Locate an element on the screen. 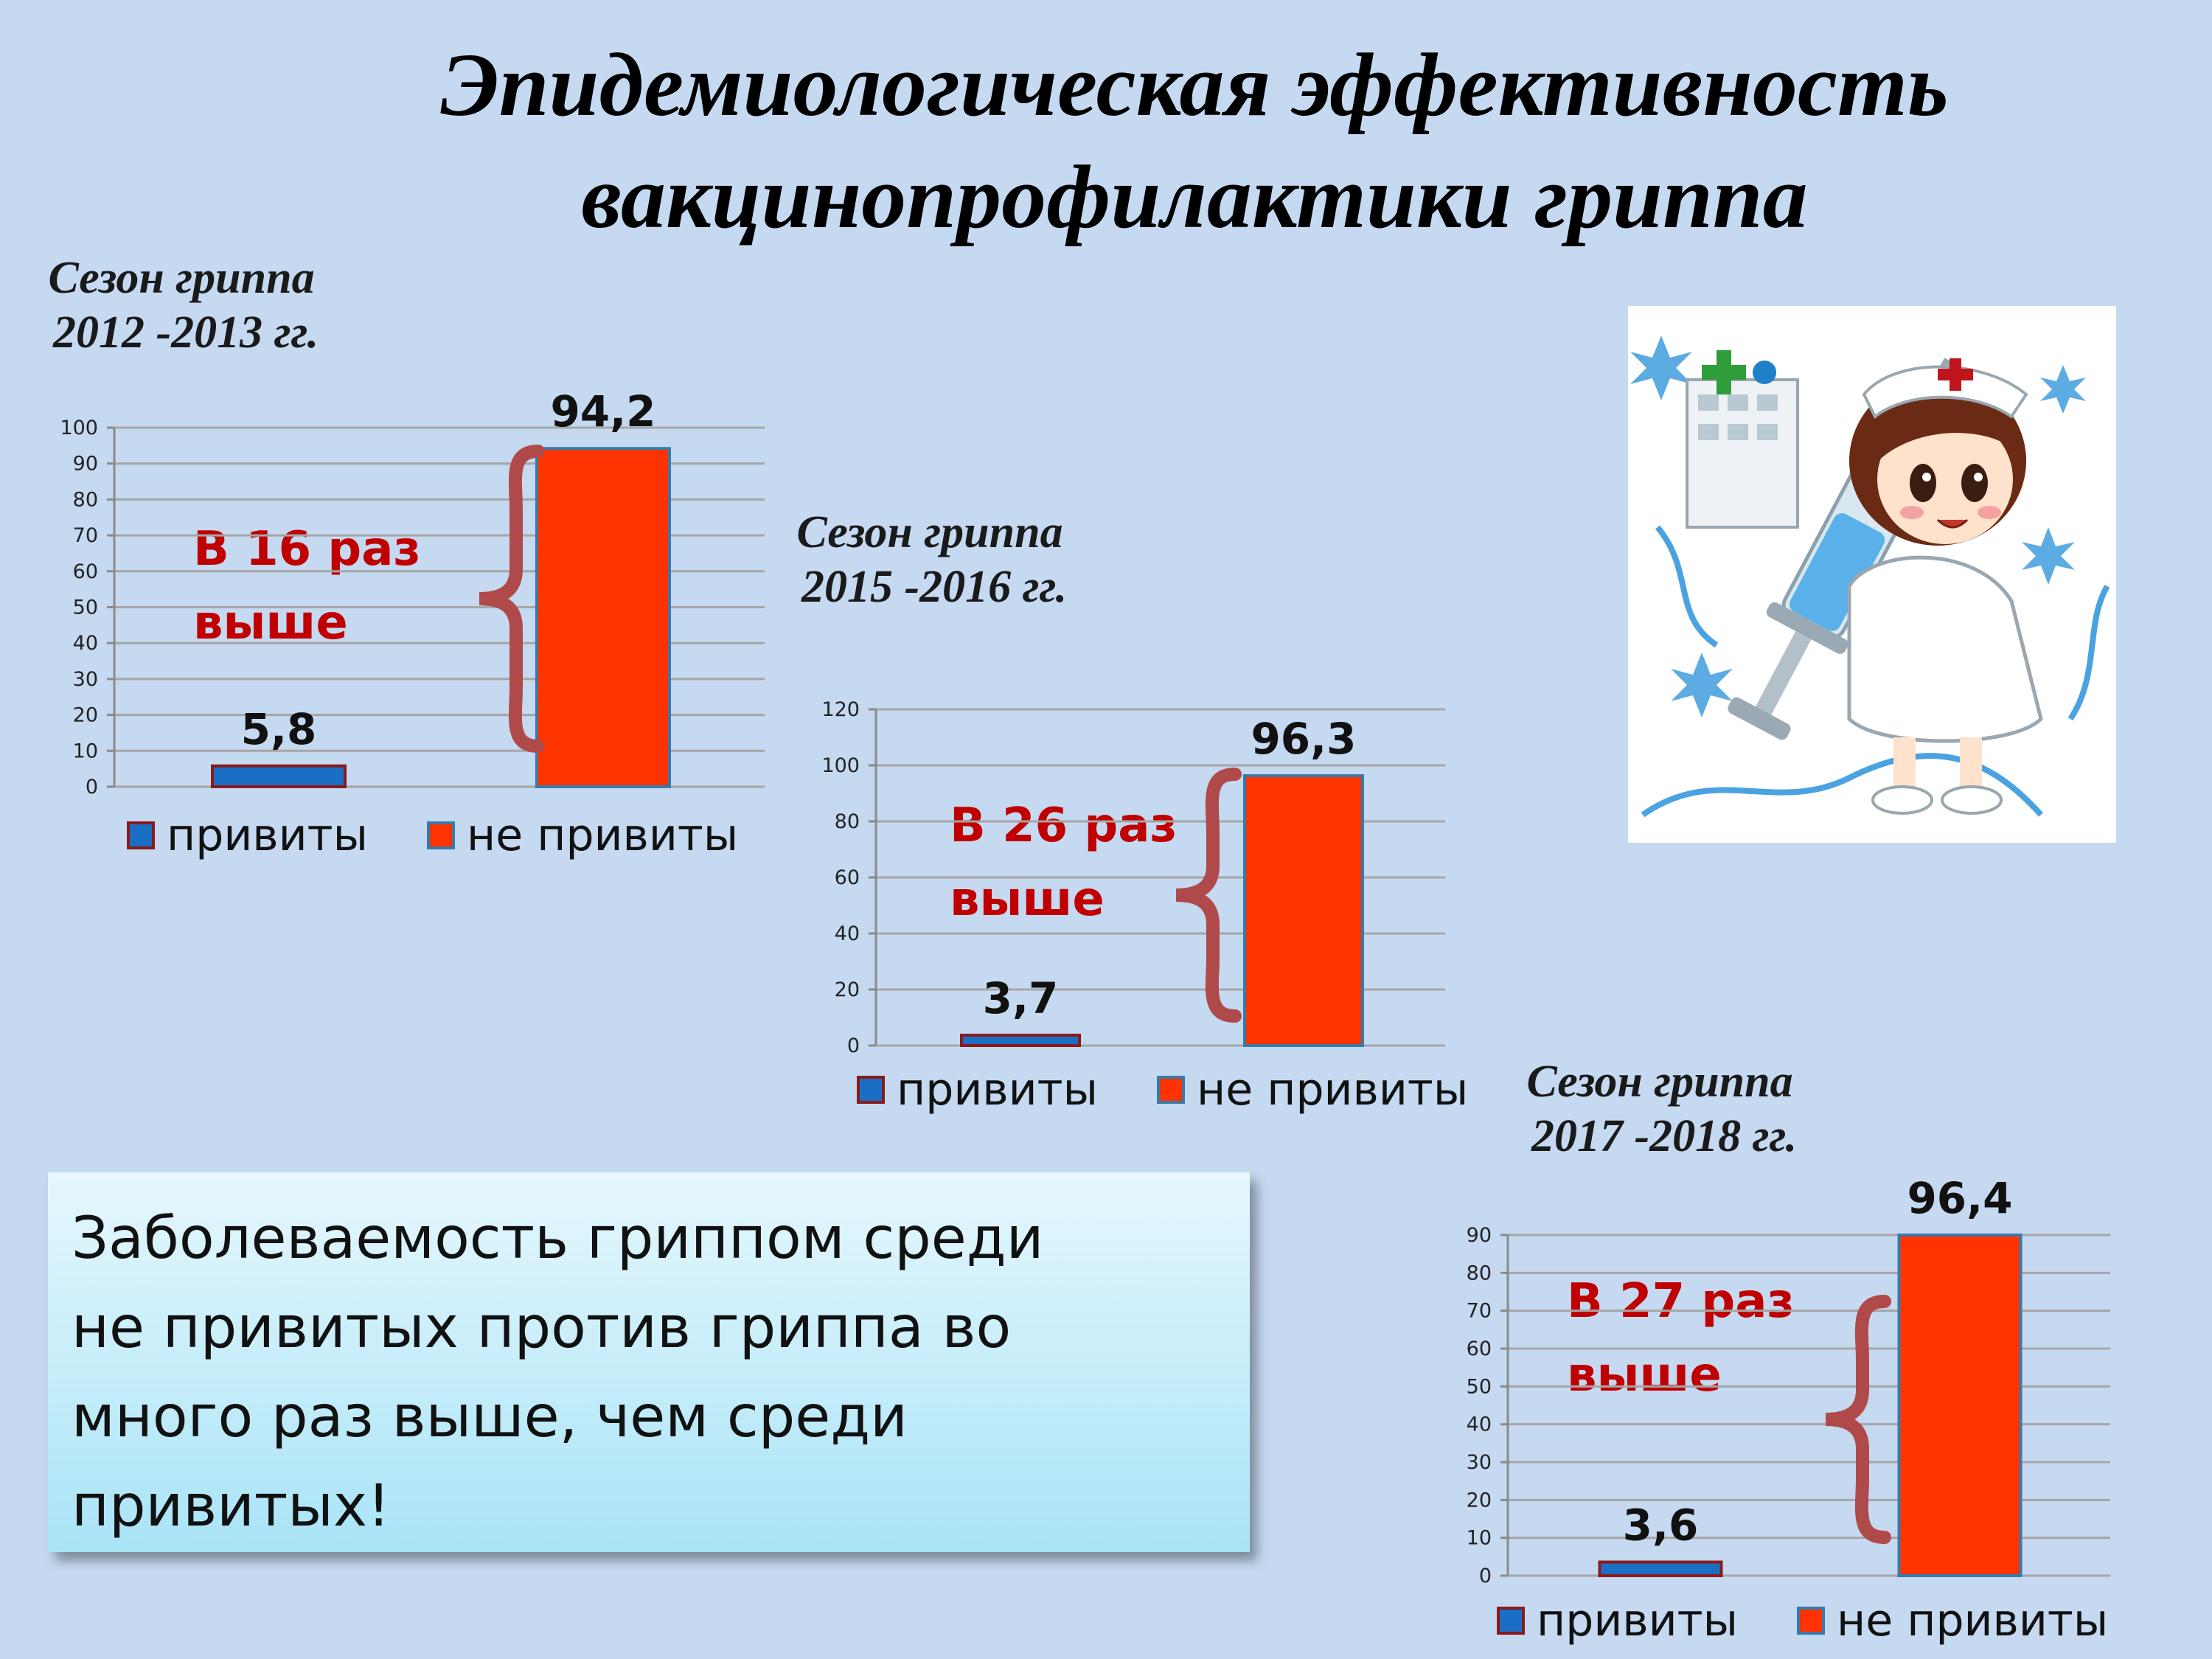 The height and width of the screenshot is (1659, 2212). ratio-label-2015: В 26 раз выше is located at coordinates (1064, 862).